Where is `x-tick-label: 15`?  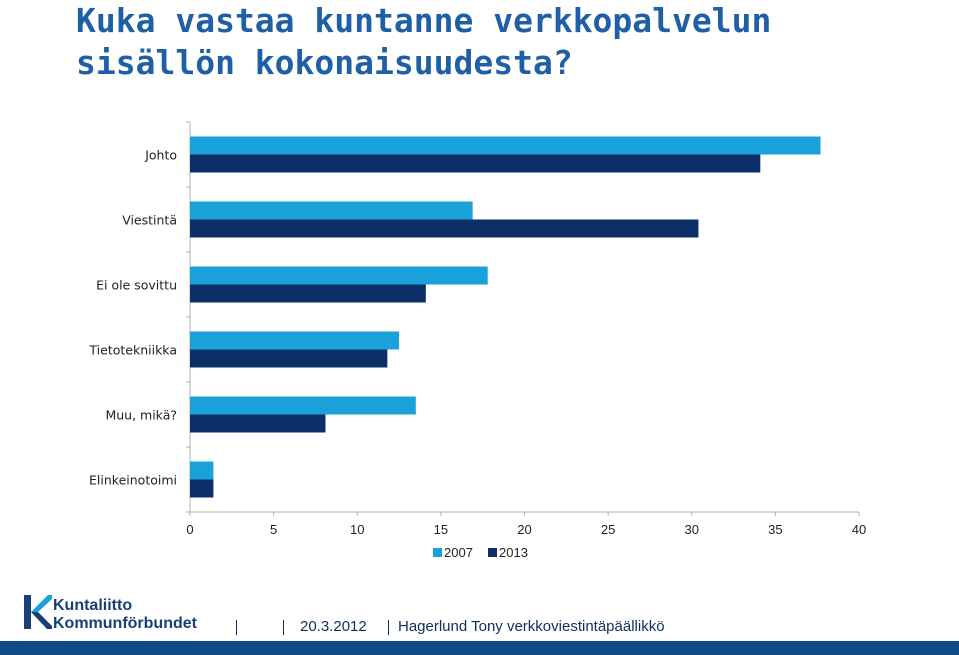 x-tick-label: 15 is located at coordinates (441, 529).